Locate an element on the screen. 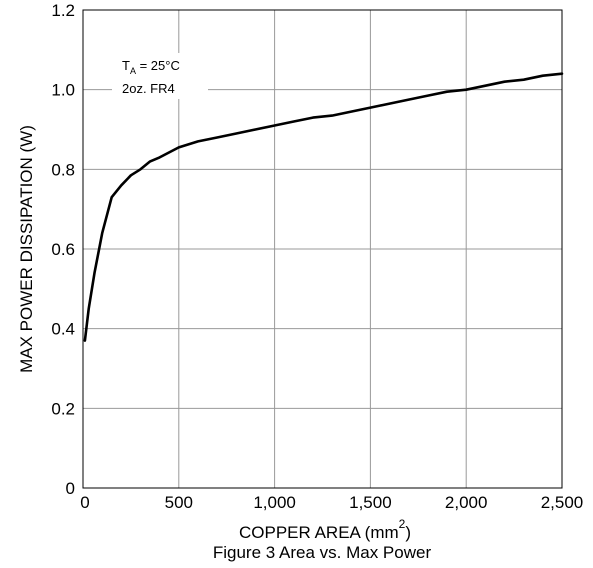  annotation-ta: T is located at coordinates (126, 65).